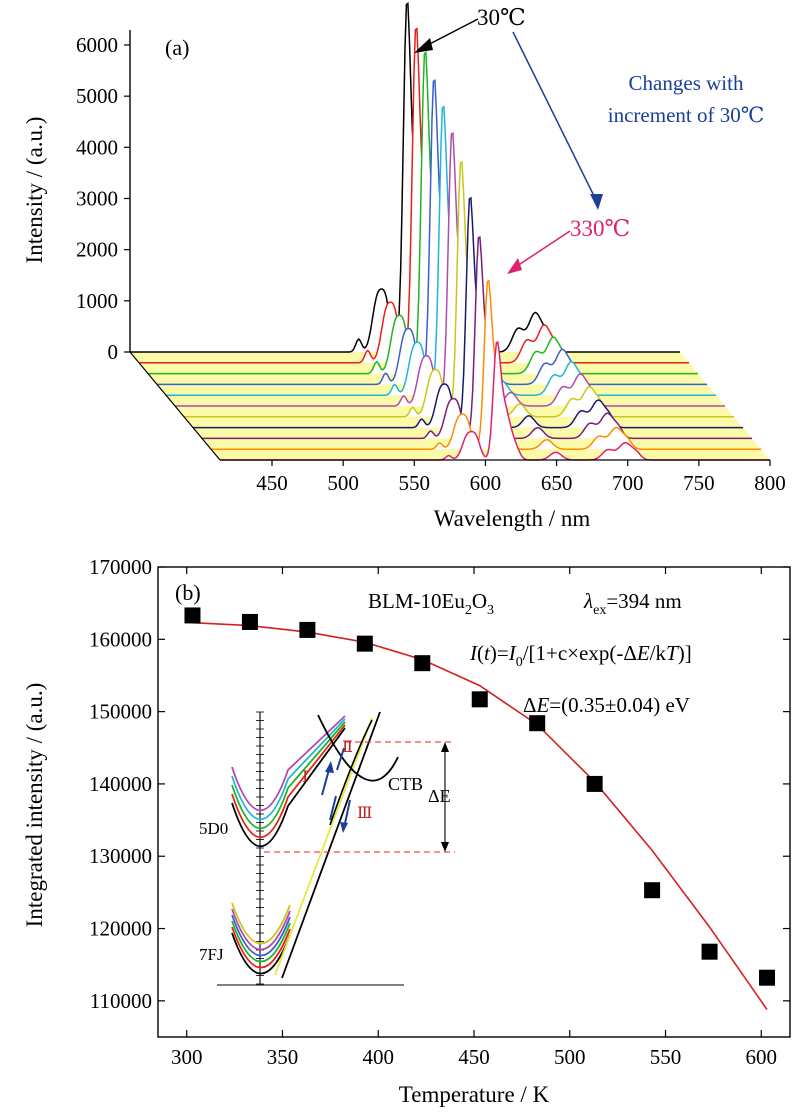 This screenshot has width=800, height=1114. I want to click on panel-a-floor-edge, so click(175, 406).